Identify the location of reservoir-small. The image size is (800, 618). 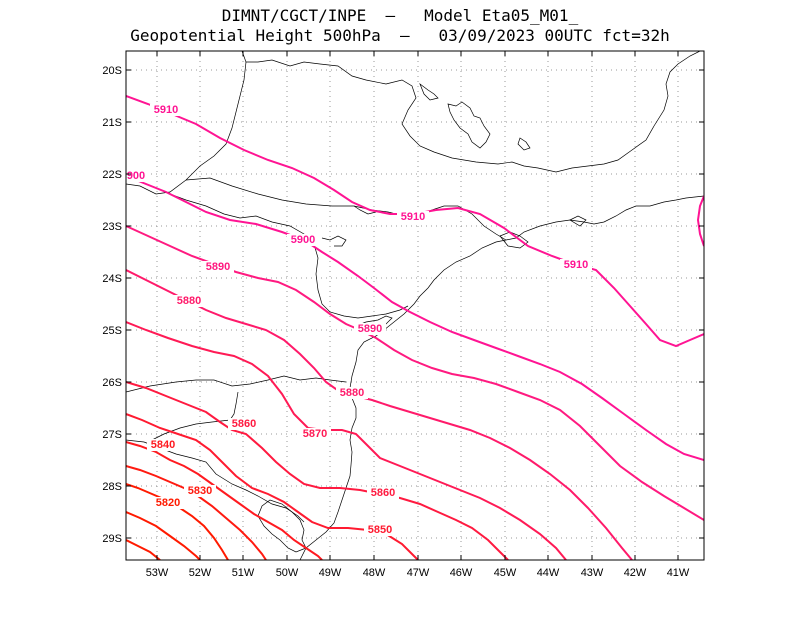
(429, 91).